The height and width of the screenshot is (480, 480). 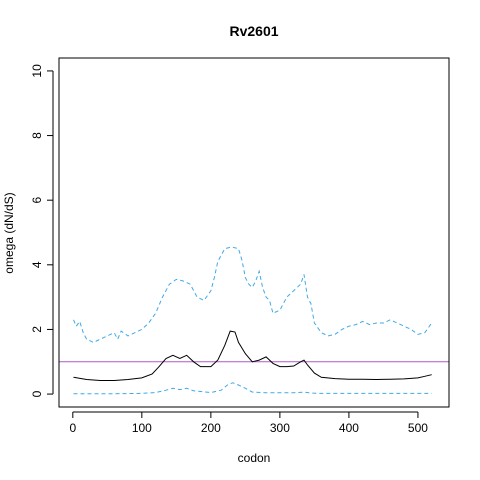 I want to click on x-tick-label: 200, so click(x=211, y=428).